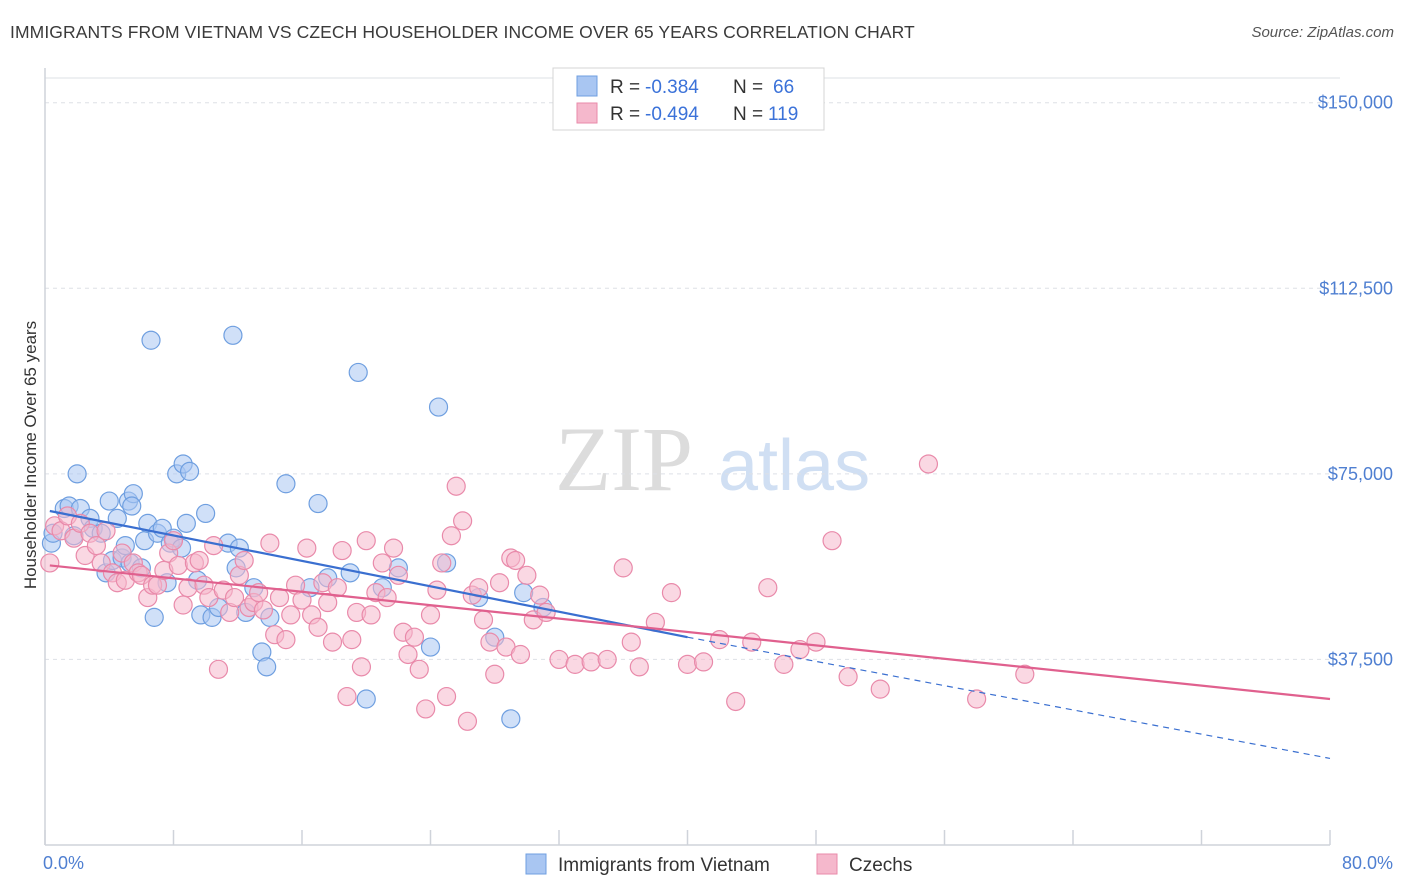  I want to click on series-legend: Immigrants from Vietnam Czechs, so click(718, 864).